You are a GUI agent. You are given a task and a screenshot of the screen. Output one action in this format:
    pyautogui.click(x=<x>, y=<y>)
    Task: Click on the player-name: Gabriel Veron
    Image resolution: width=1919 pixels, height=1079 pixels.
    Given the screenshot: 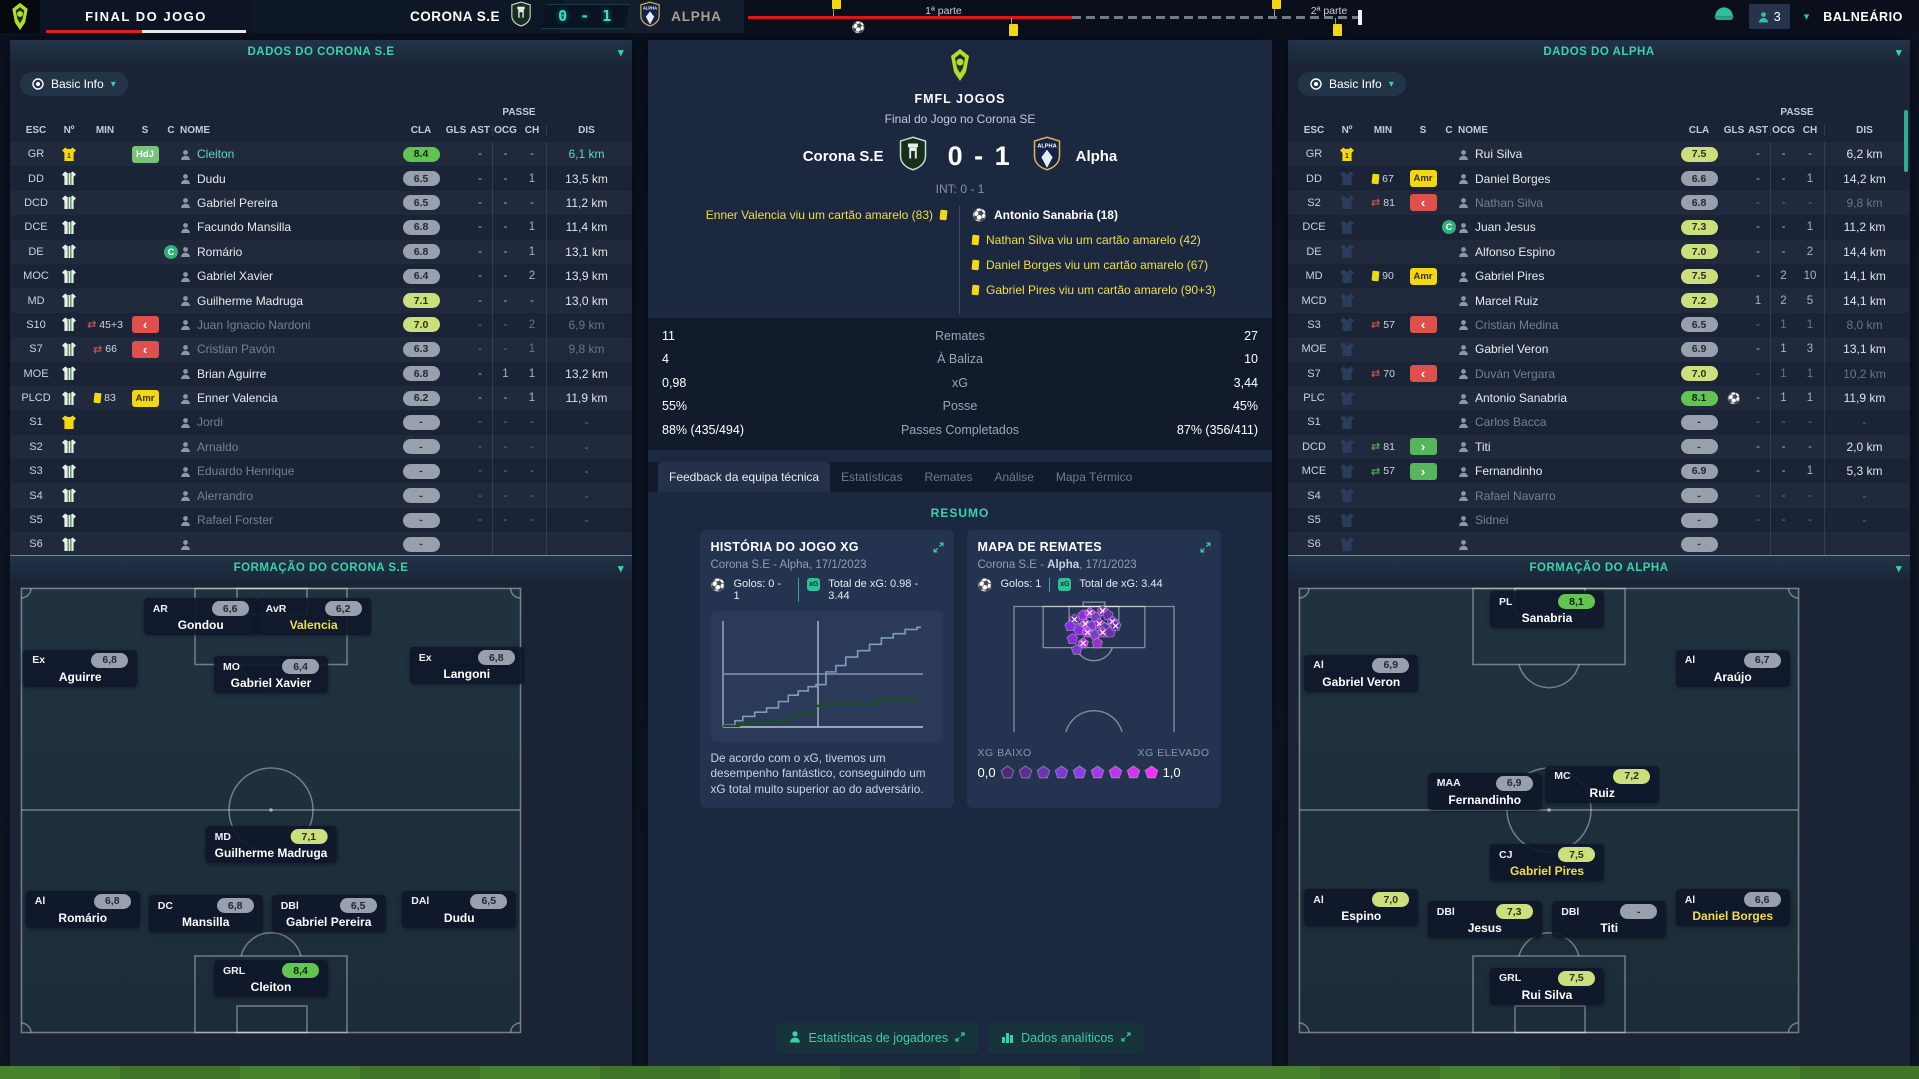 What is the action you would take?
    pyautogui.click(x=1567, y=349)
    